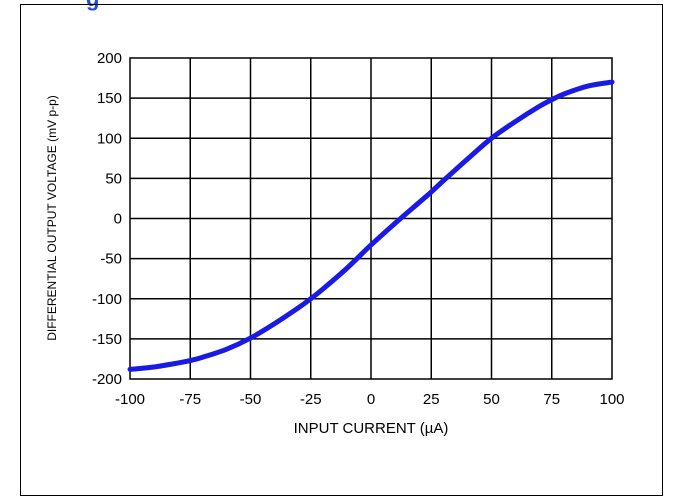  I want to click on x-tick-label: 100, so click(611, 399).